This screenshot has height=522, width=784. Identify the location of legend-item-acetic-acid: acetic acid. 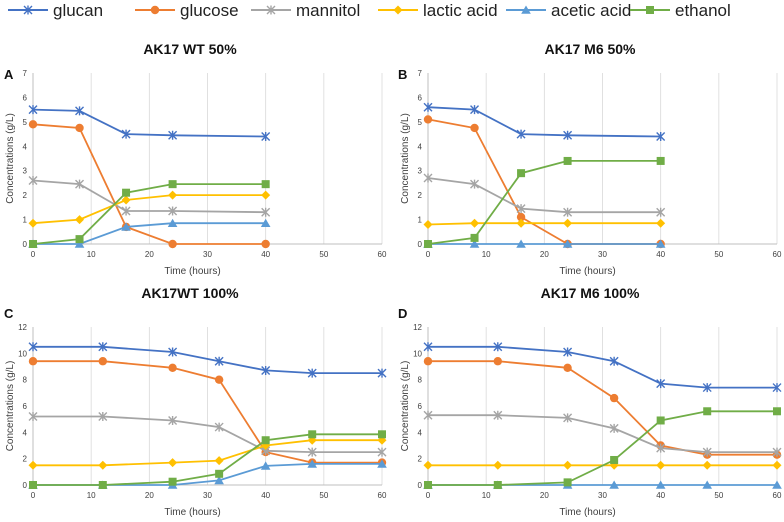
(568, 10).